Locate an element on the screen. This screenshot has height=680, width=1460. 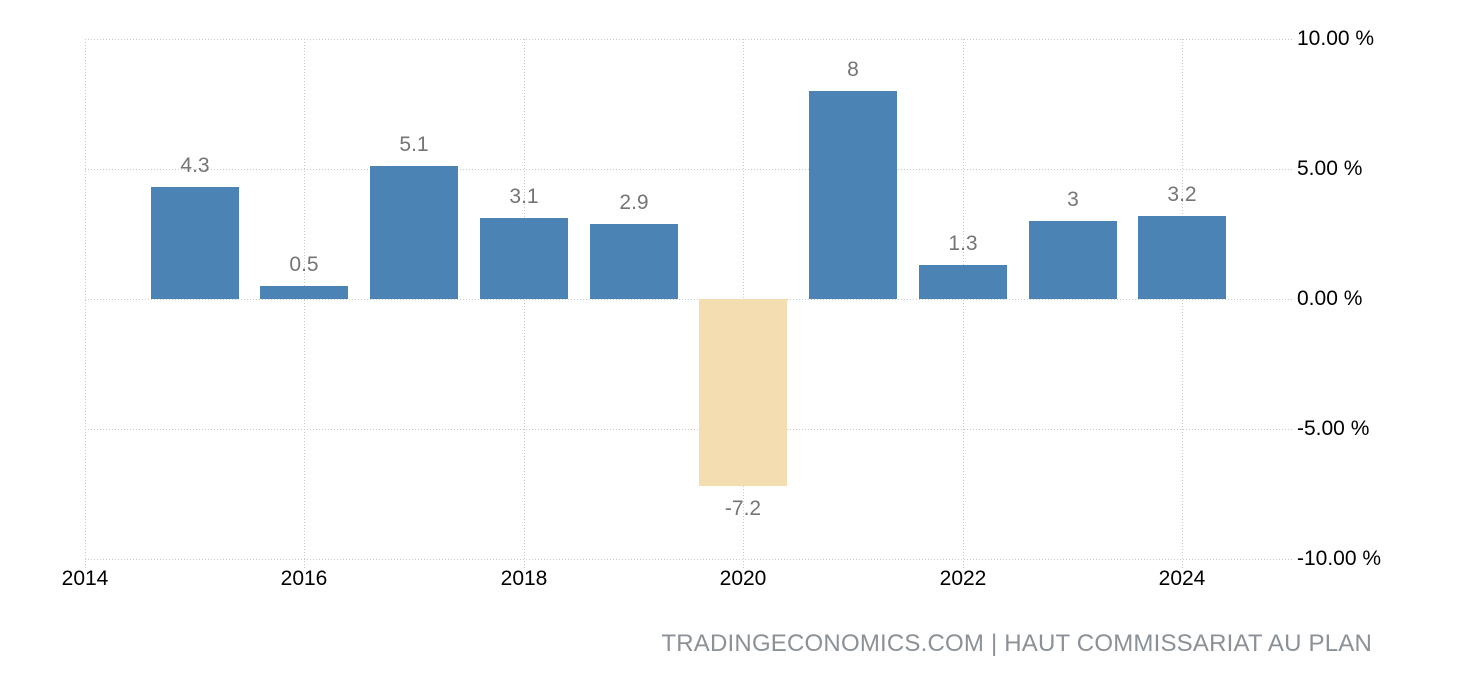
bar-value-label: 2.9 is located at coordinates (634, 202).